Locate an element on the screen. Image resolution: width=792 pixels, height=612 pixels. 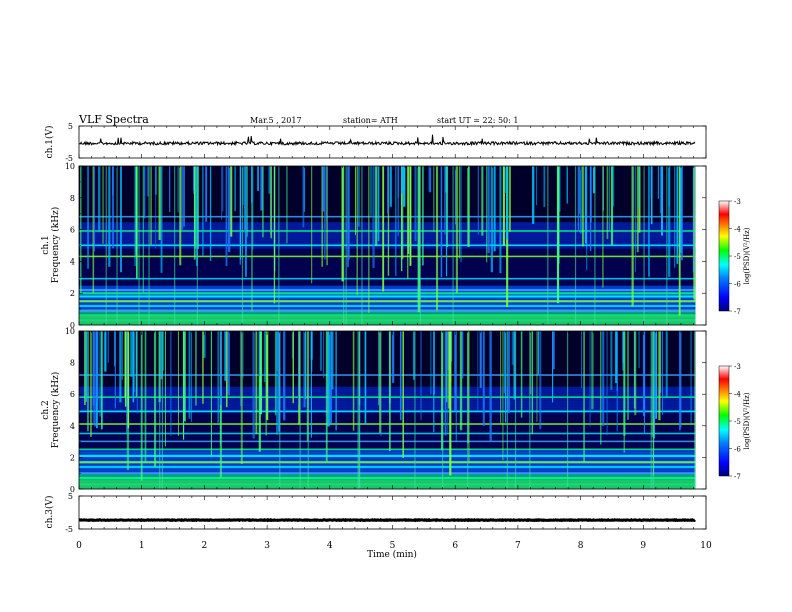
spec2-ylabel: Frequency (kHz) is located at coordinates (55, 410).